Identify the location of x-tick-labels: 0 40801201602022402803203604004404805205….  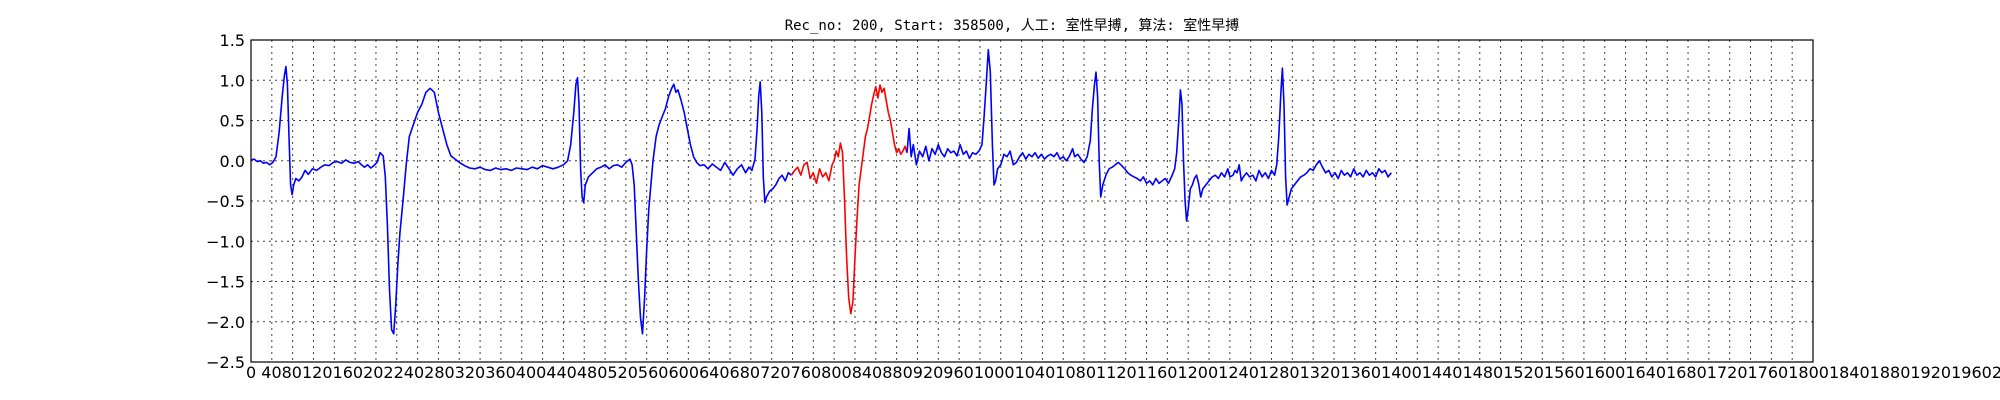
(1123, 372).